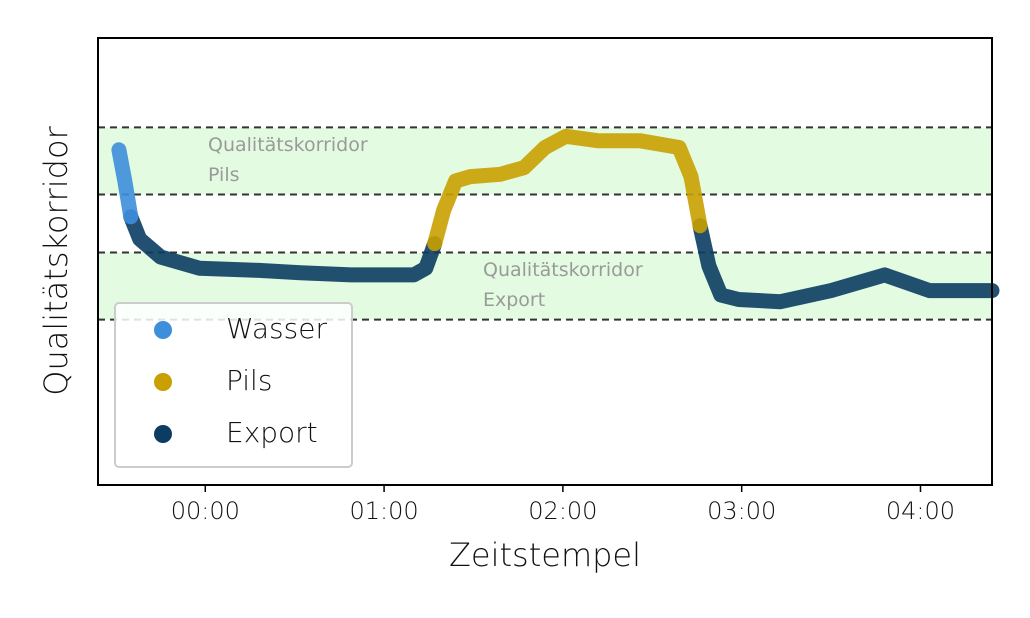 The image size is (1030, 618). What do you see at coordinates (562, 511) in the screenshot?
I see `x-tick-label: 02:00` at bounding box center [562, 511].